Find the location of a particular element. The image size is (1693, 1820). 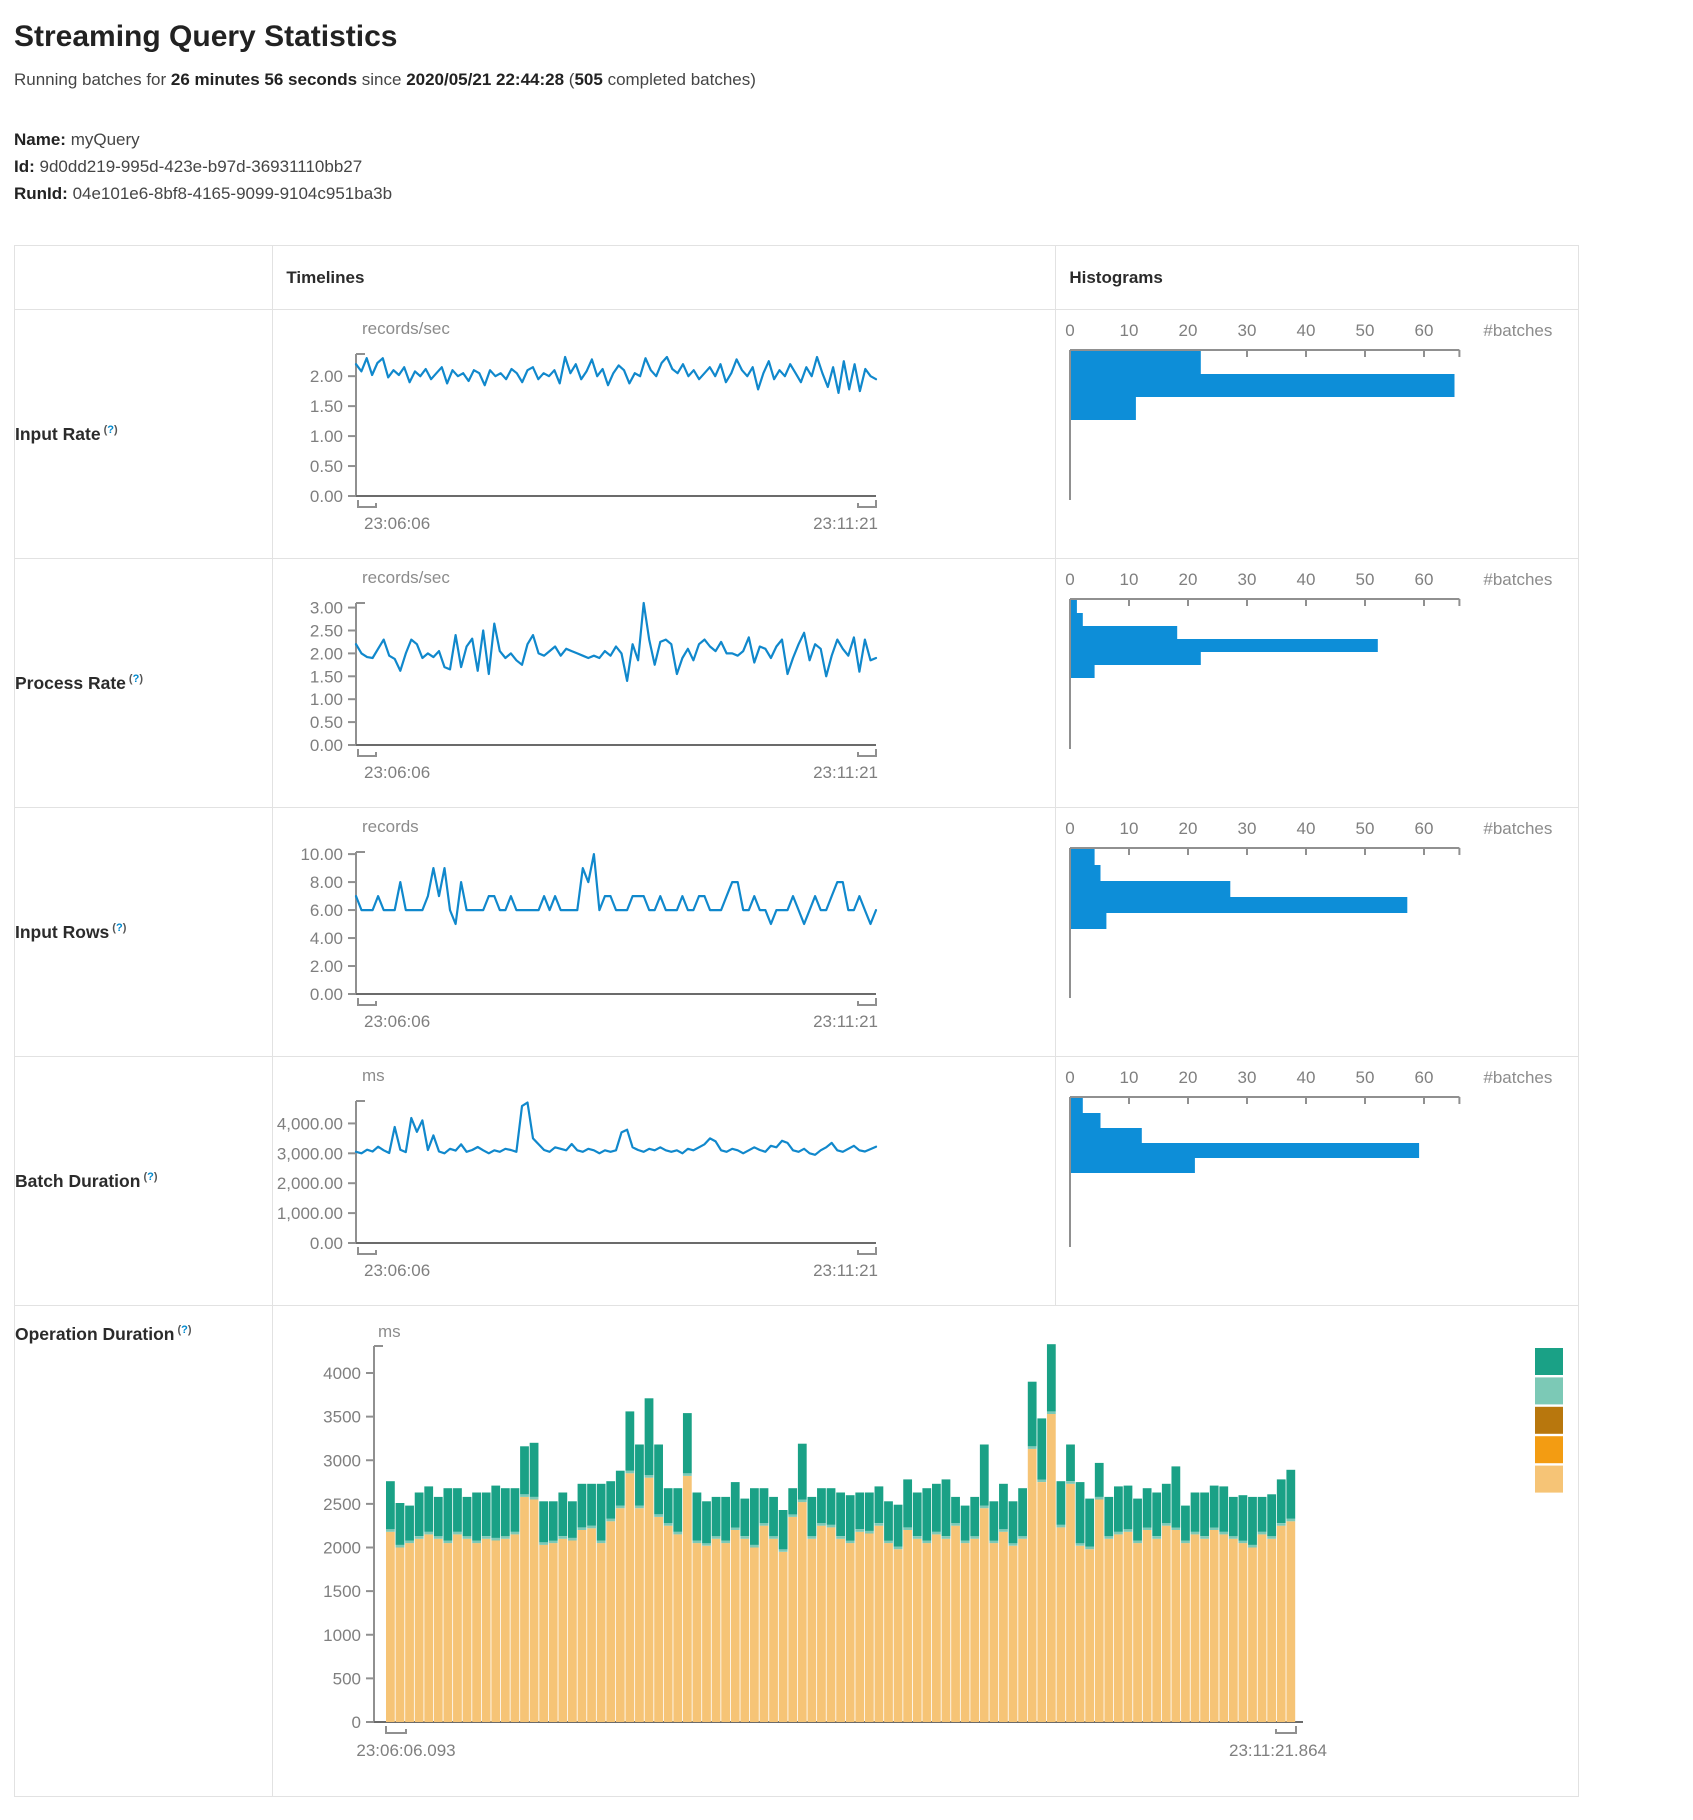

summary-batches-suffix: completed batches) is located at coordinates (681, 79).